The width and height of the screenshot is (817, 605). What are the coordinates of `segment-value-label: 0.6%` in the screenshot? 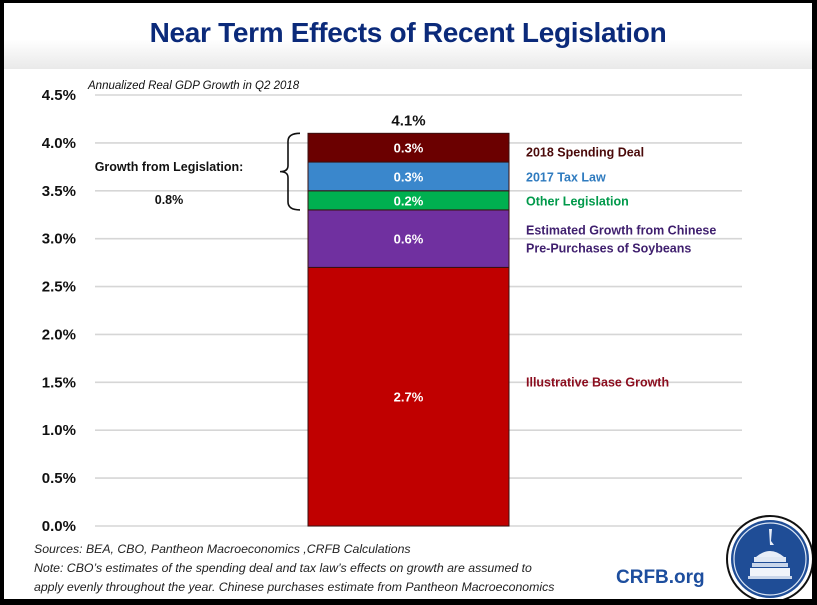 It's located at (409, 239).